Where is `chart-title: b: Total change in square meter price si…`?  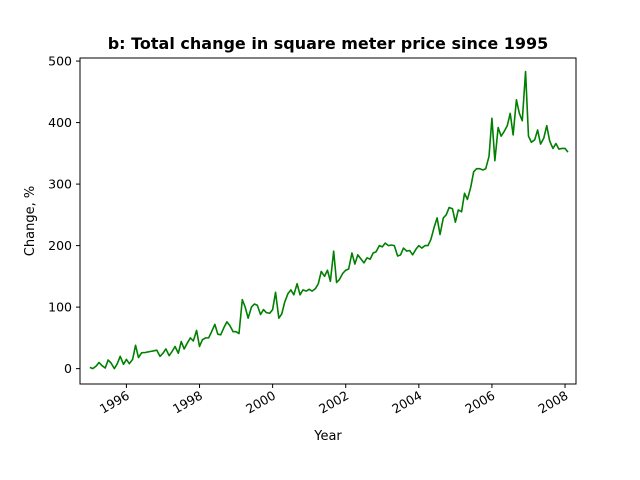
chart-title: b: Total change in square meter price si… is located at coordinates (328, 43).